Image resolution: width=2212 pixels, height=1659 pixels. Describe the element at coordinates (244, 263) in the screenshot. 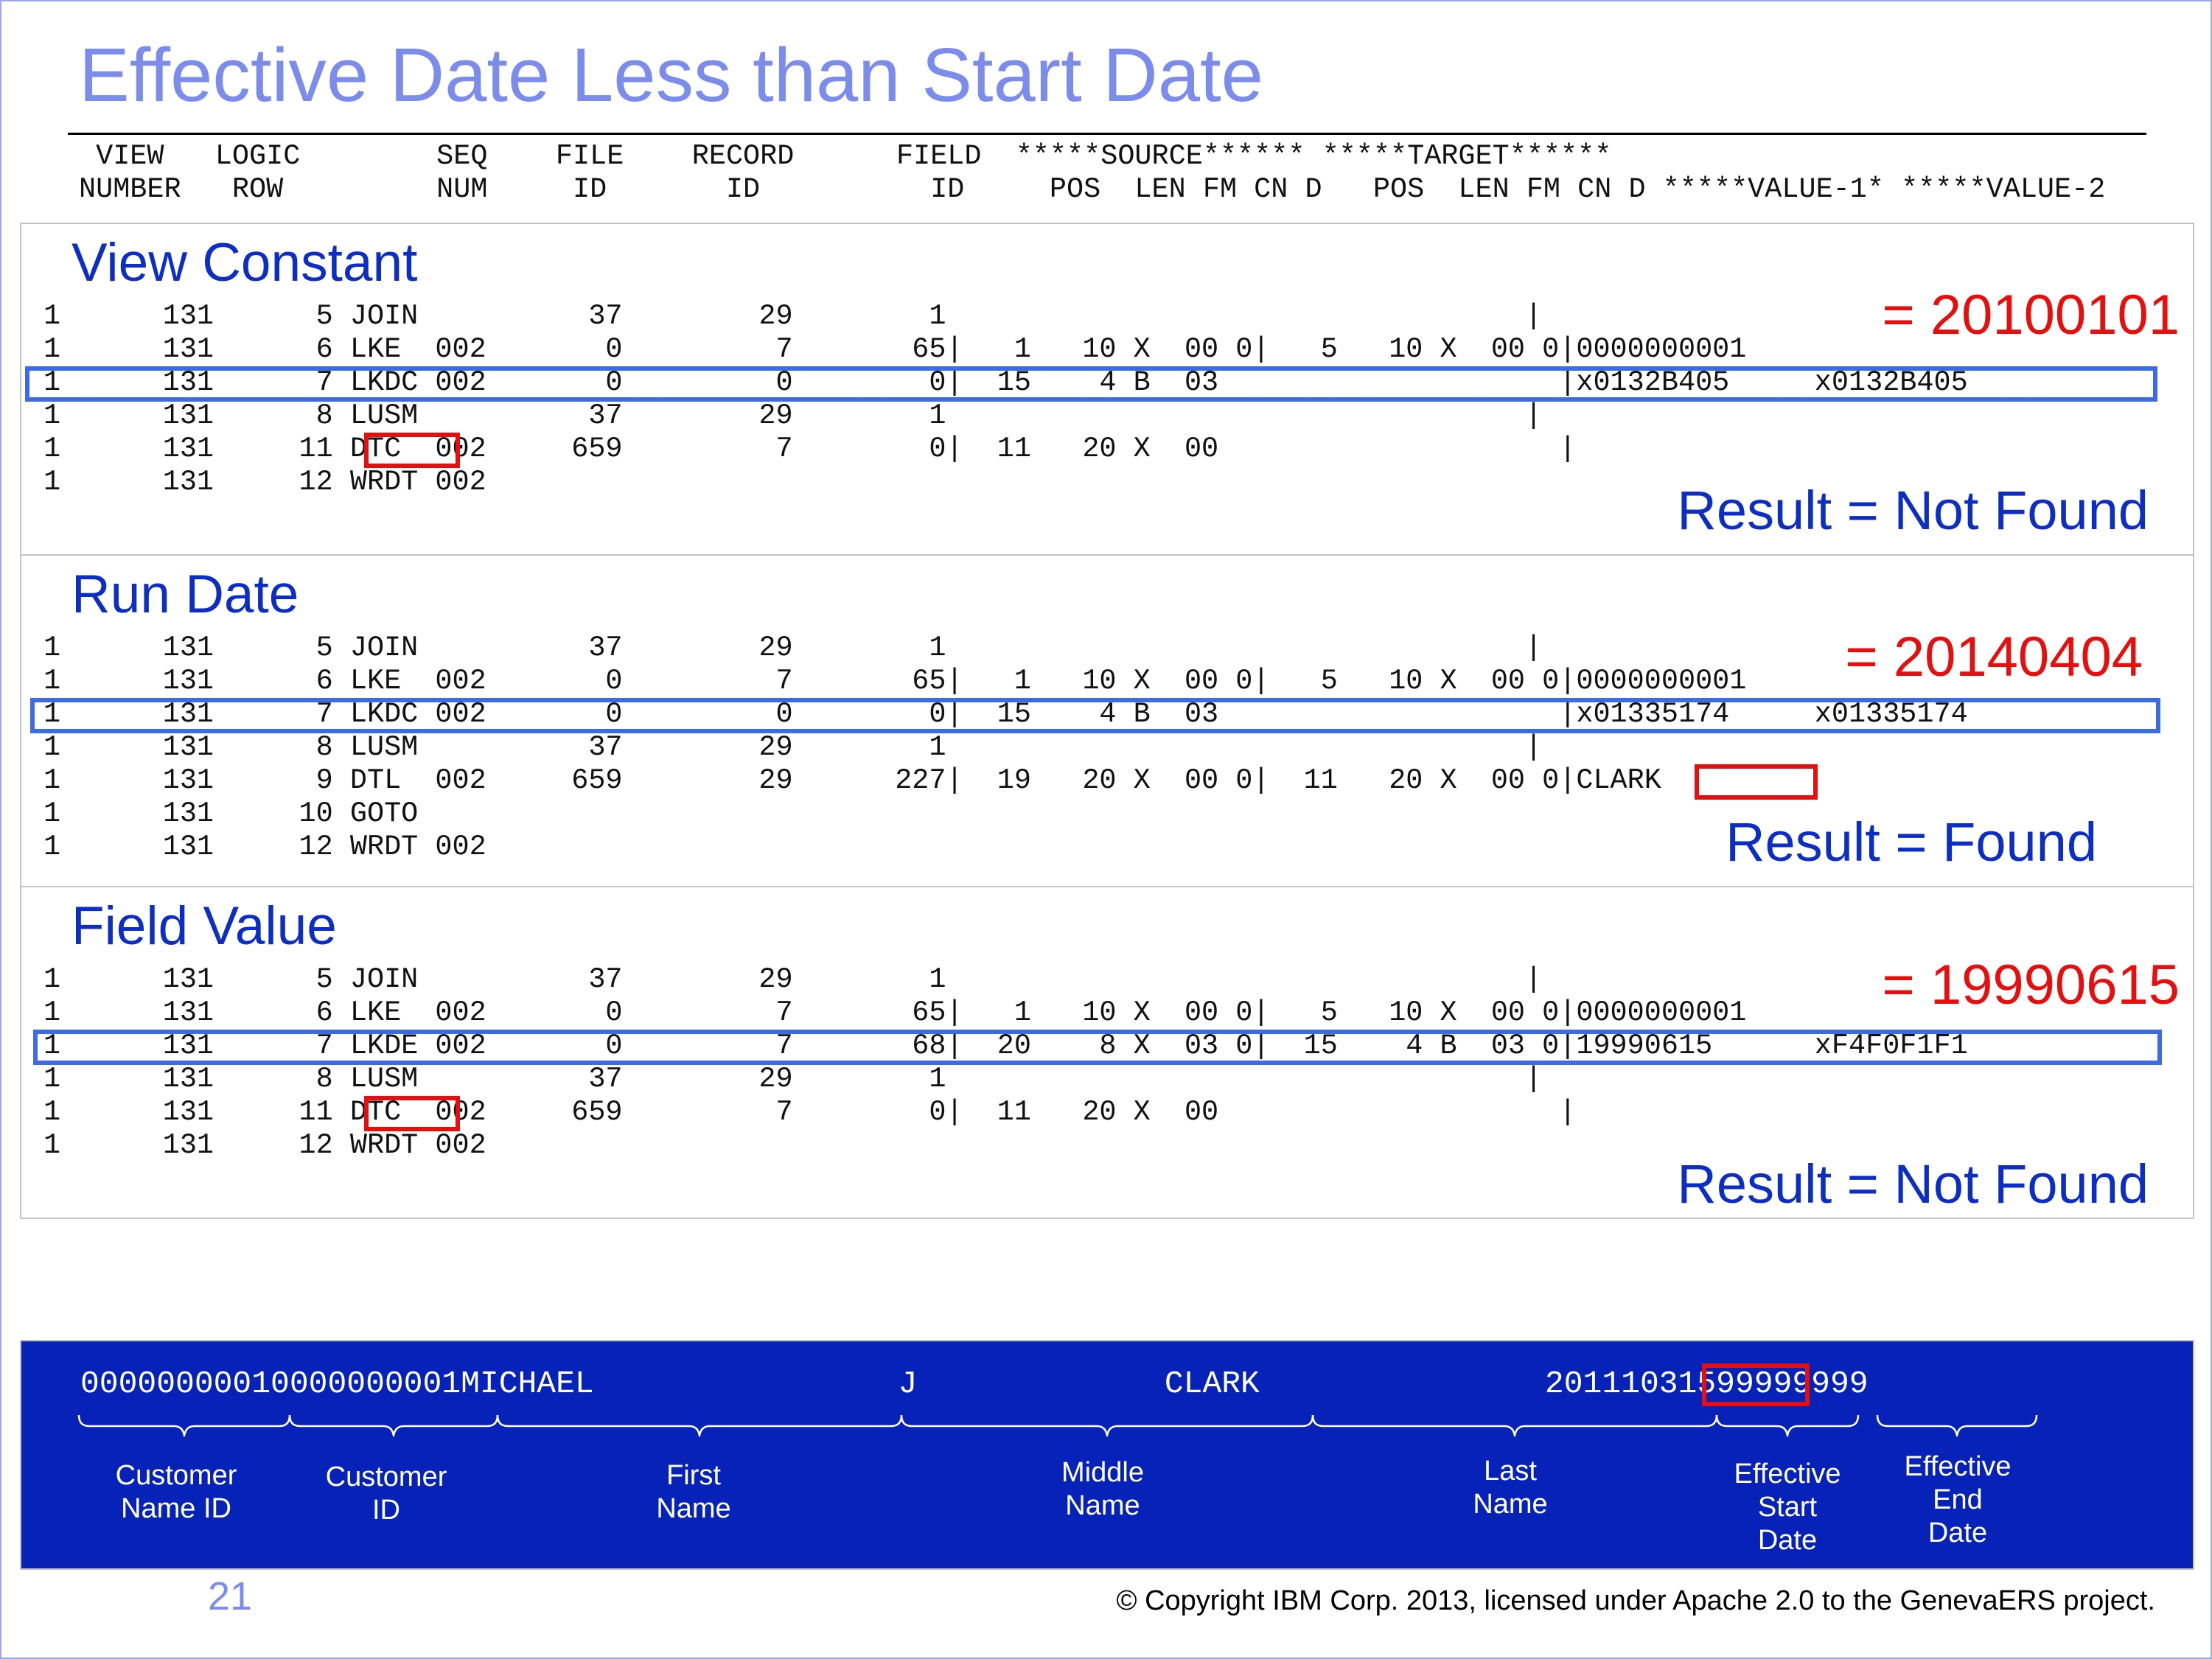

I see `panel-title: View Constant` at that location.